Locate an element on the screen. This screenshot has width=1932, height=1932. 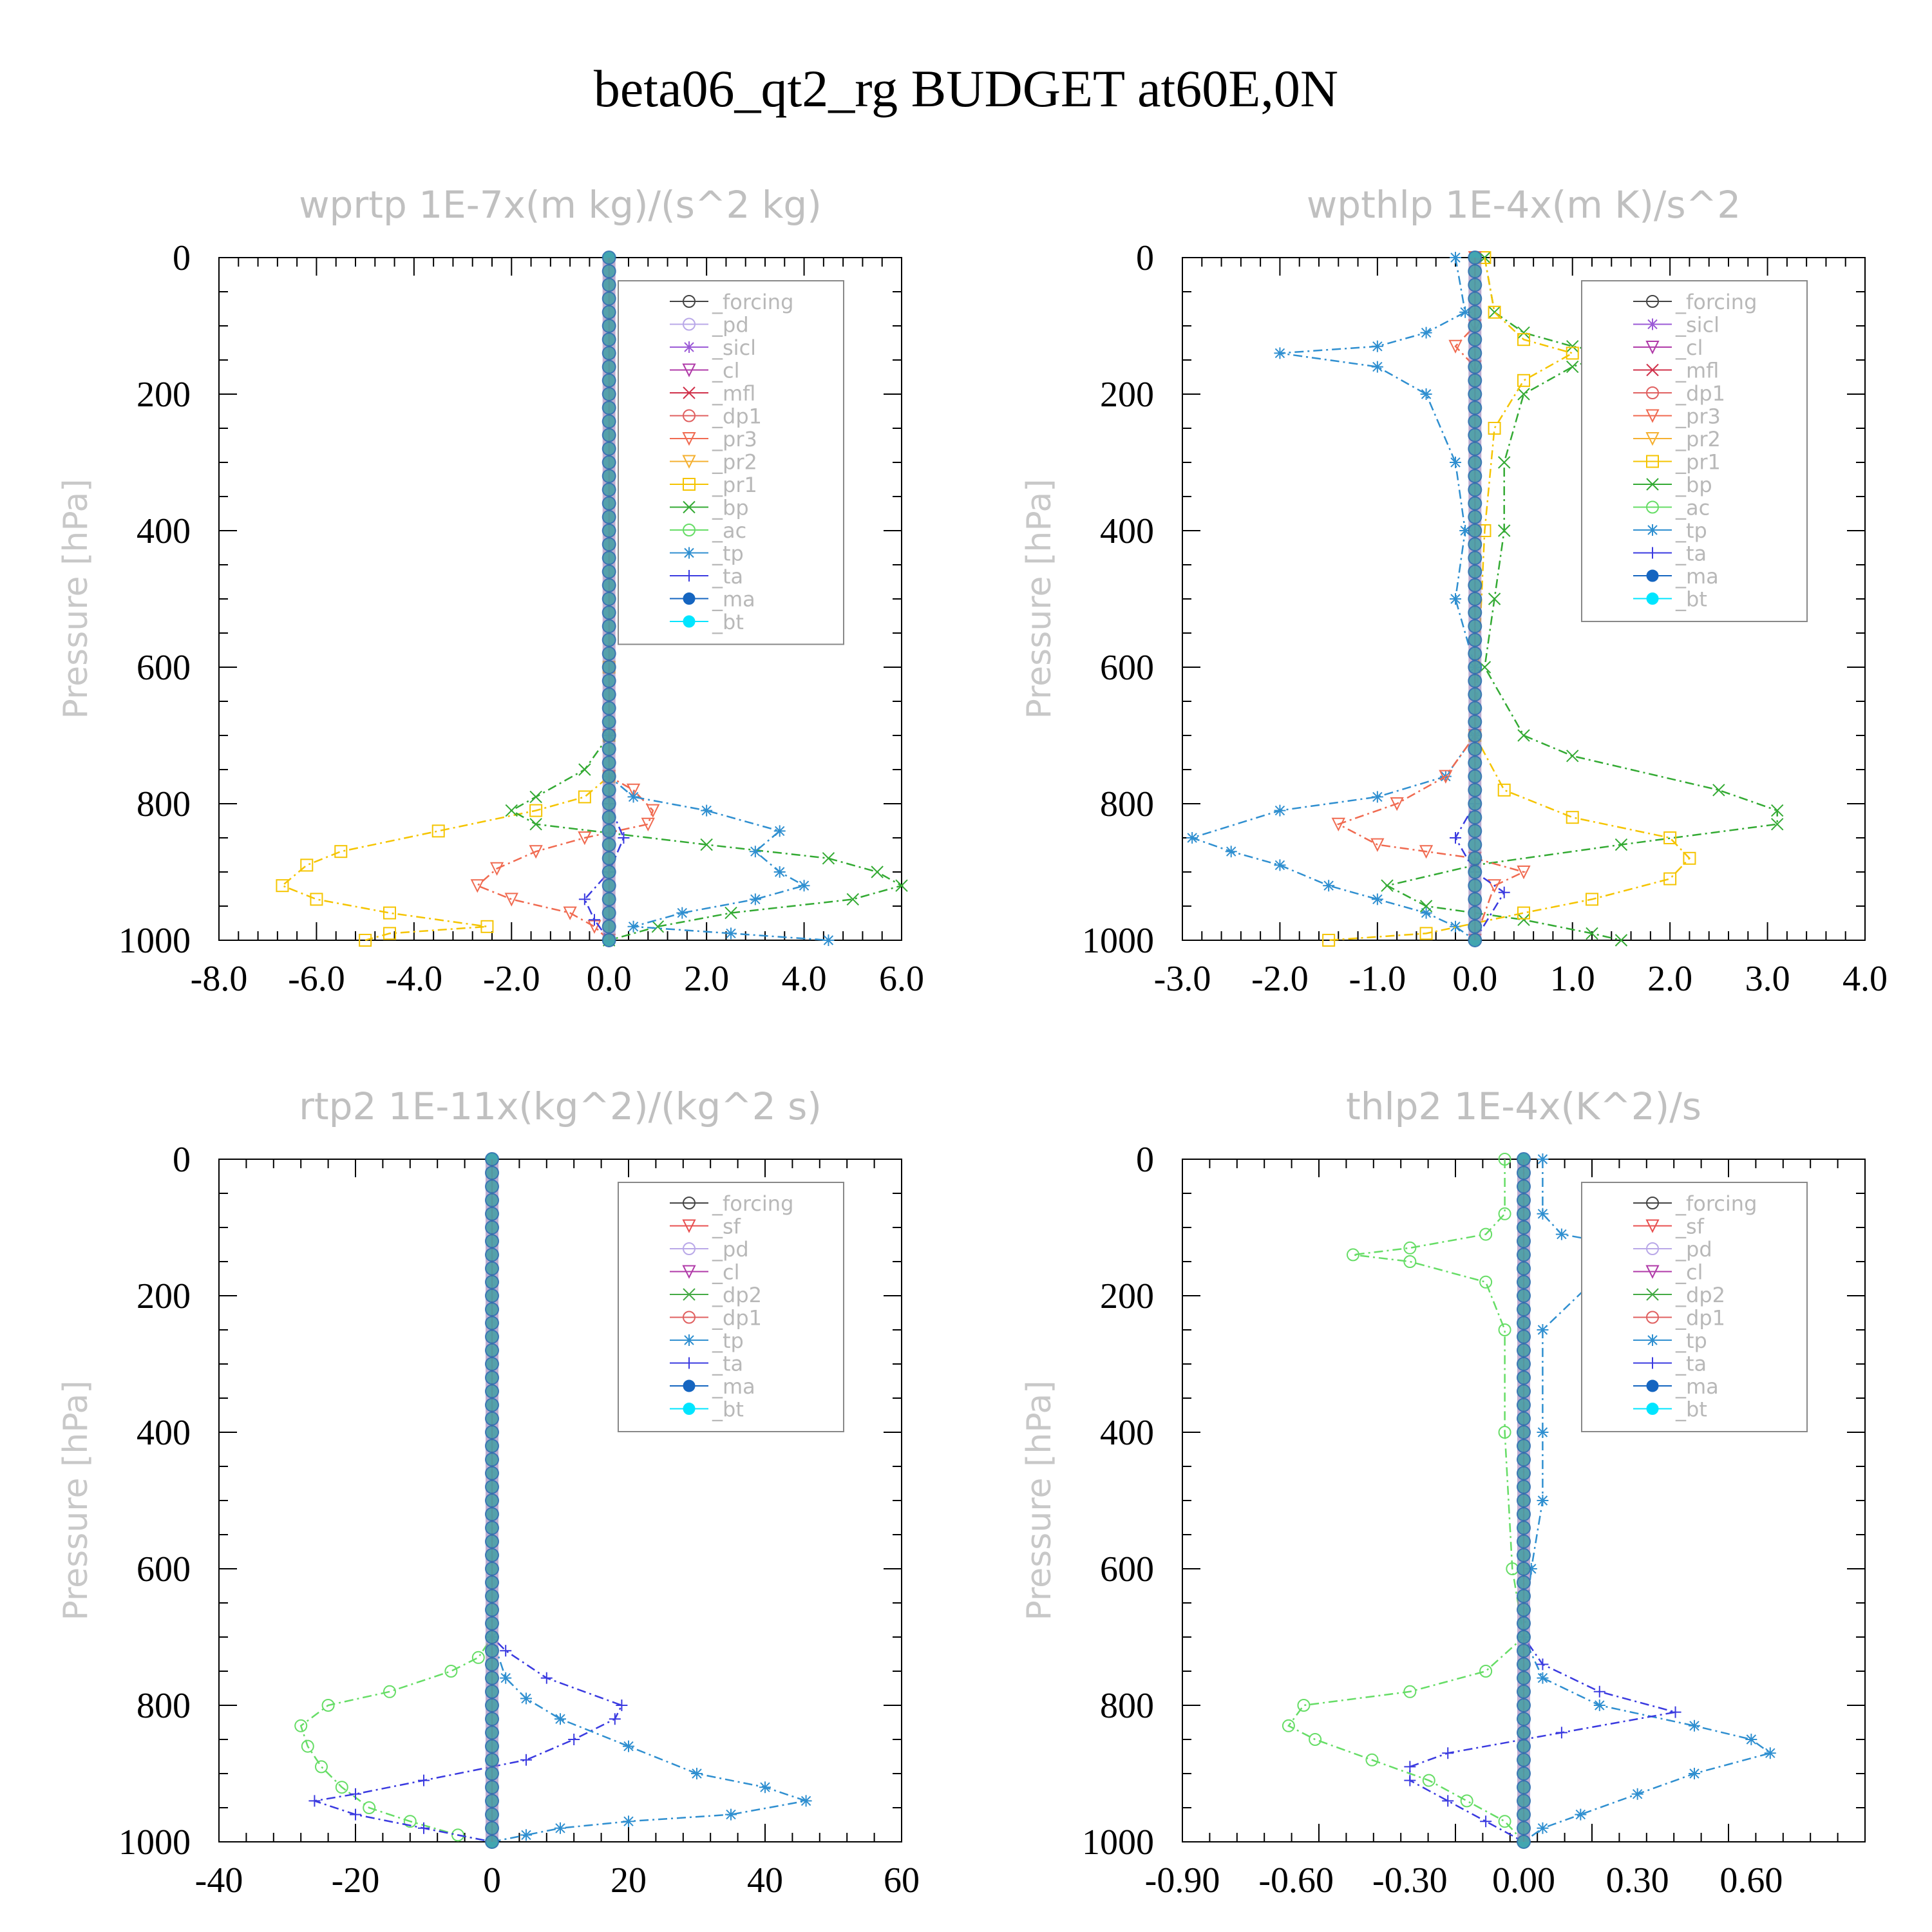
y-tick-label: 600 is located at coordinates (164, 668).